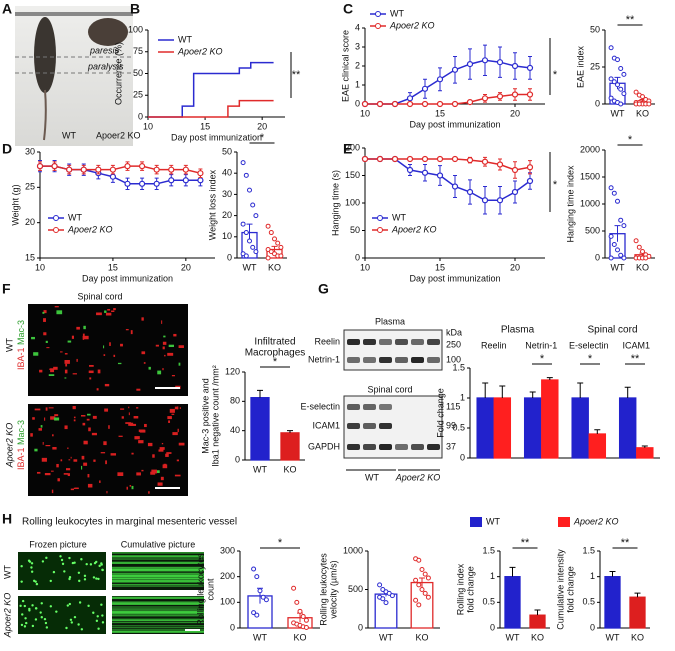 This screenshot has height=651, width=675. What do you see at coordinates (69, 135) in the screenshot?
I see `label: WT` at bounding box center [69, 135].